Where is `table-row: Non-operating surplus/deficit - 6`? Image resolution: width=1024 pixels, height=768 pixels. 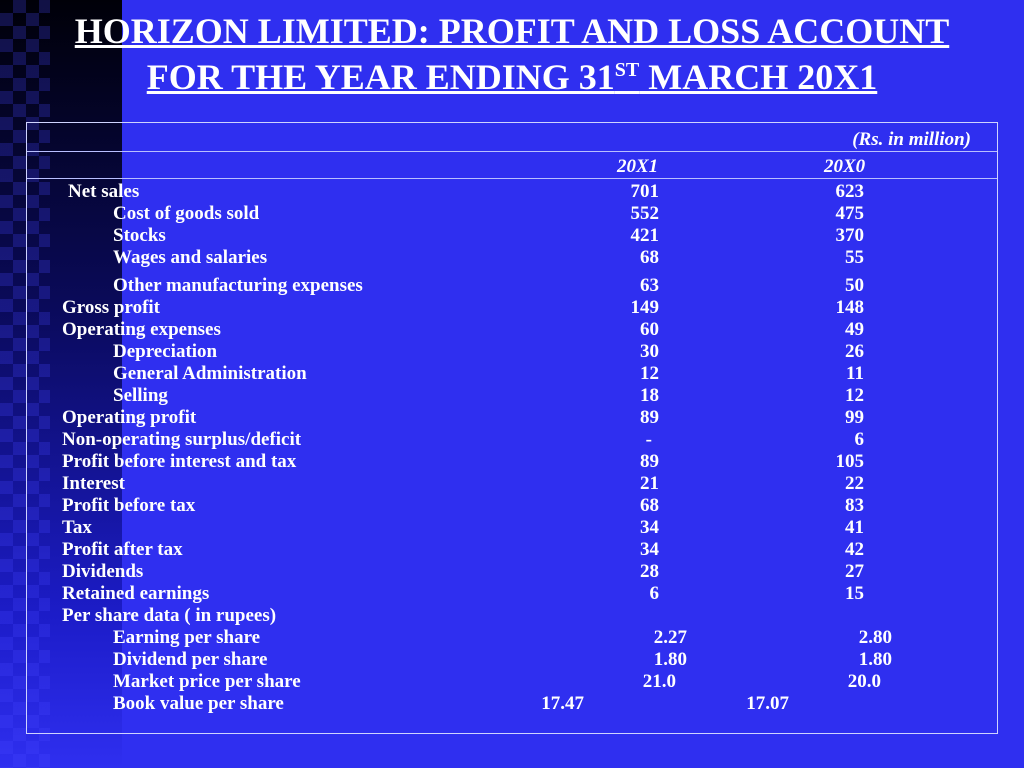
table-row: Non-operating surplus/deficit - 6 is located at coordinates (512, 440).